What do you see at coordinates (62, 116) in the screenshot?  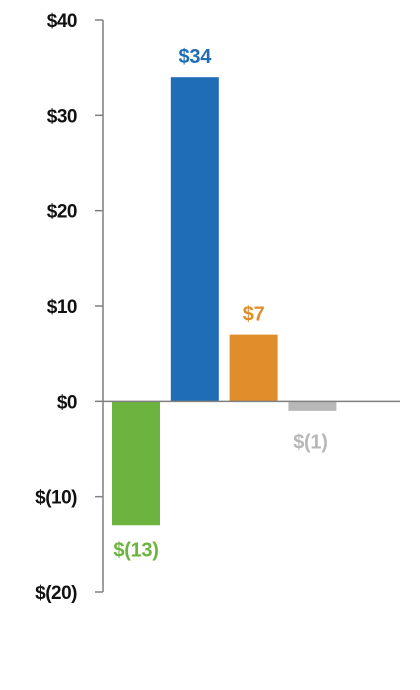 I see `y-tick-label: $30` at bounding box center [62, 116].